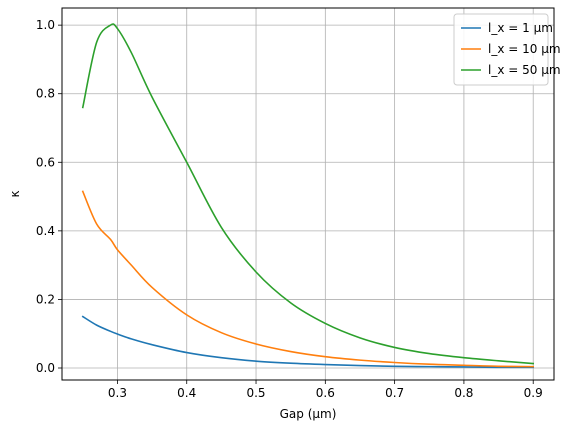 This screenshot has height=432, width=567. I want to click on y-tick-label: 0.2, so click(45, 299).